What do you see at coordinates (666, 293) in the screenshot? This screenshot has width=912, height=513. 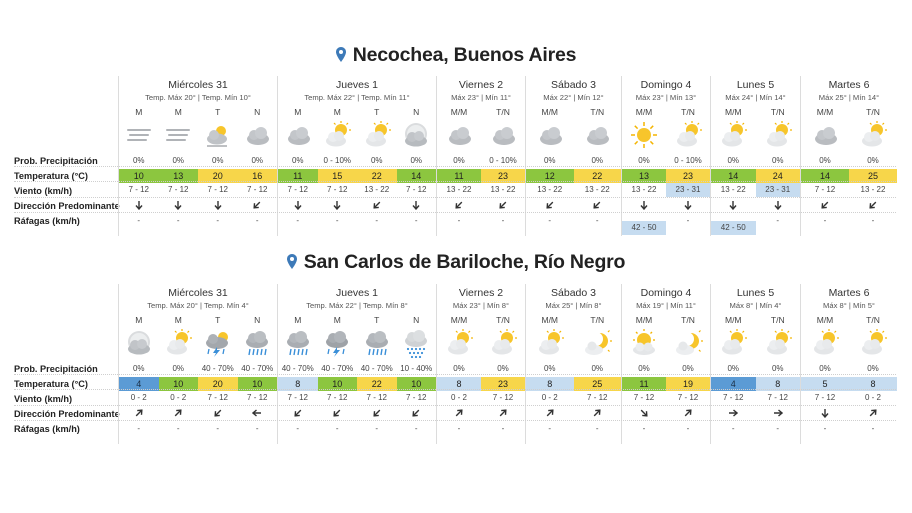 I see `day-name: Domingo 4` at bounding box center [666, 293].